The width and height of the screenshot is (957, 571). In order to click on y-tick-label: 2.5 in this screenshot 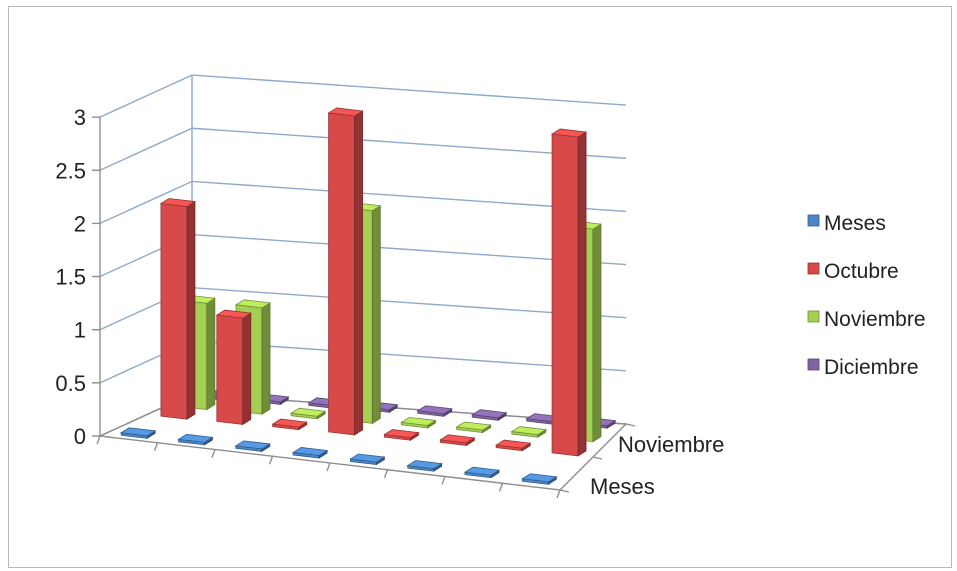, I will do `click(70, 170)`.